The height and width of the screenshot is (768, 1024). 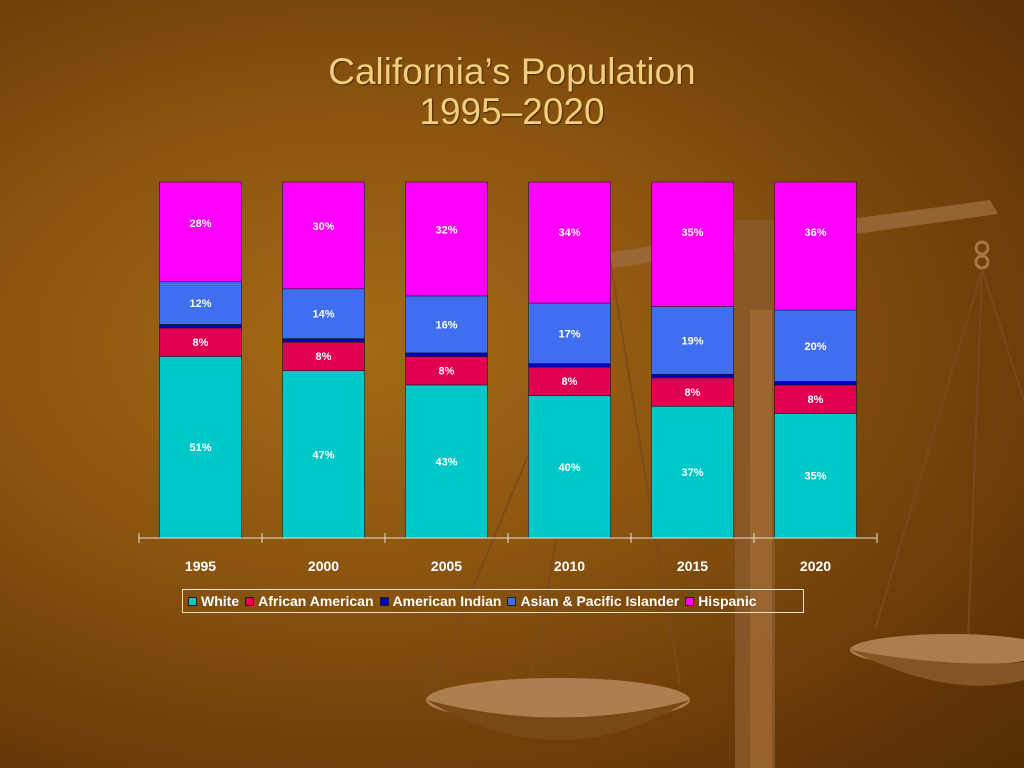 I want to click on bar-segment-hispanic-2015, so click(x=692, y=244).